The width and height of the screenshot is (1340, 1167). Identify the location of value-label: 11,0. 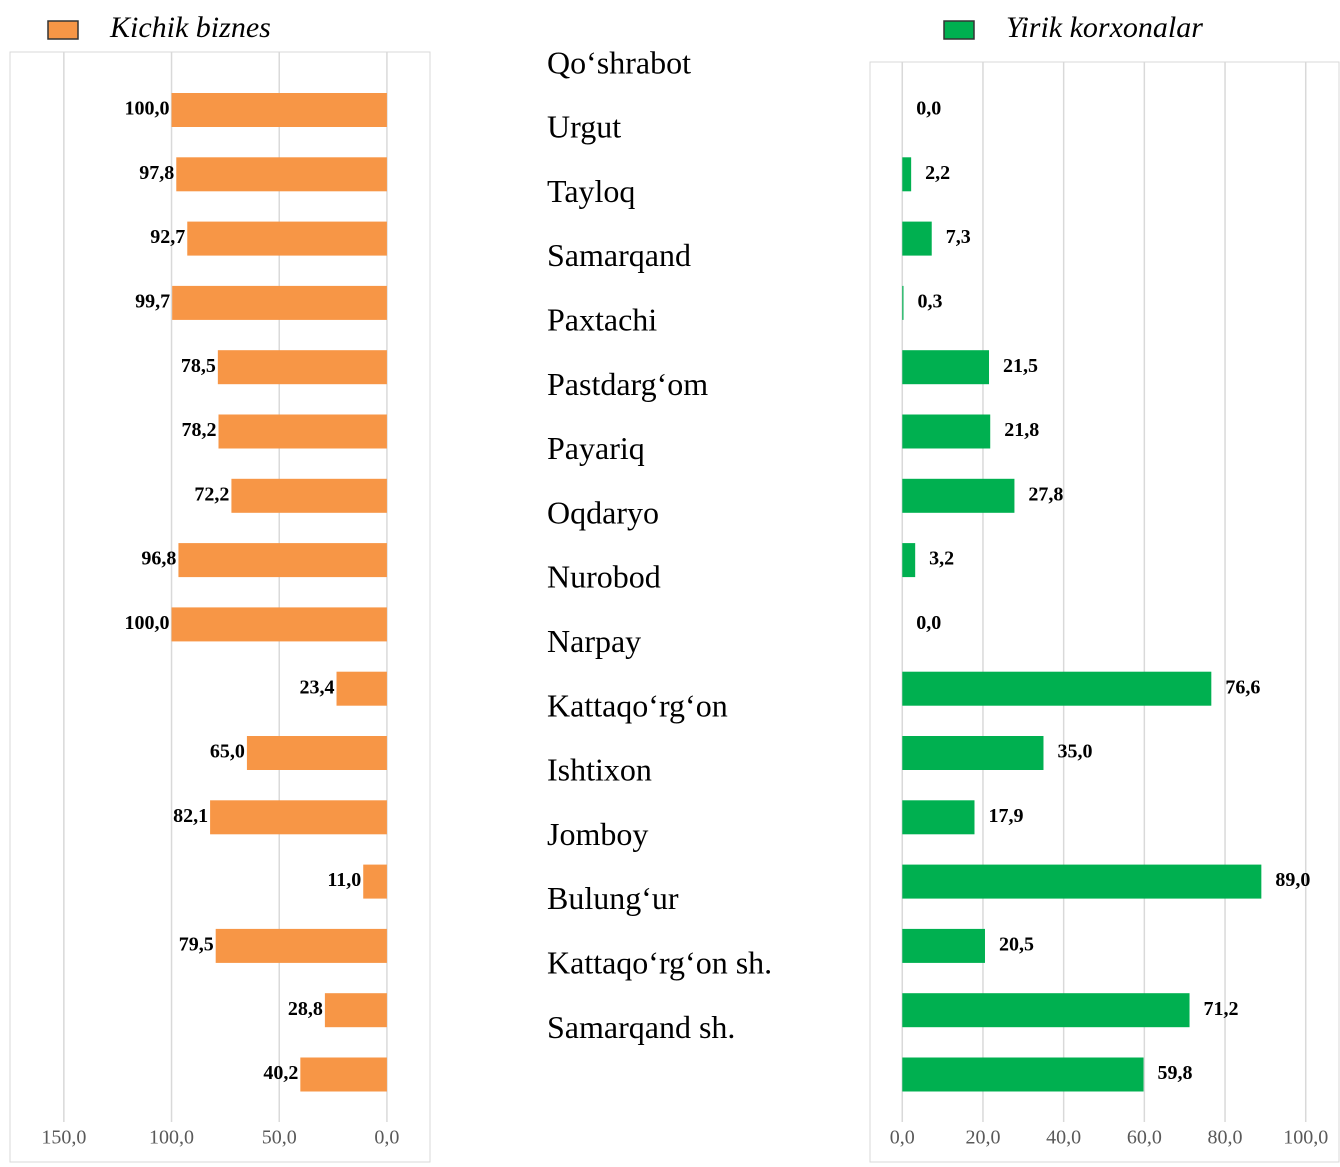
(344, 880).